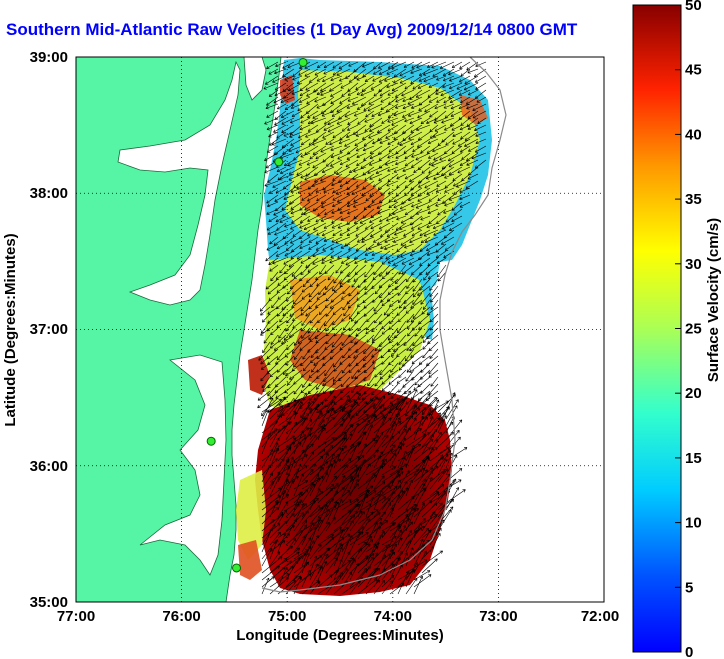  What do you see at coordinates (693, 393) in the screenshot?
I see `colorbar-tick-label: 20` at bounding box center [693, 393].